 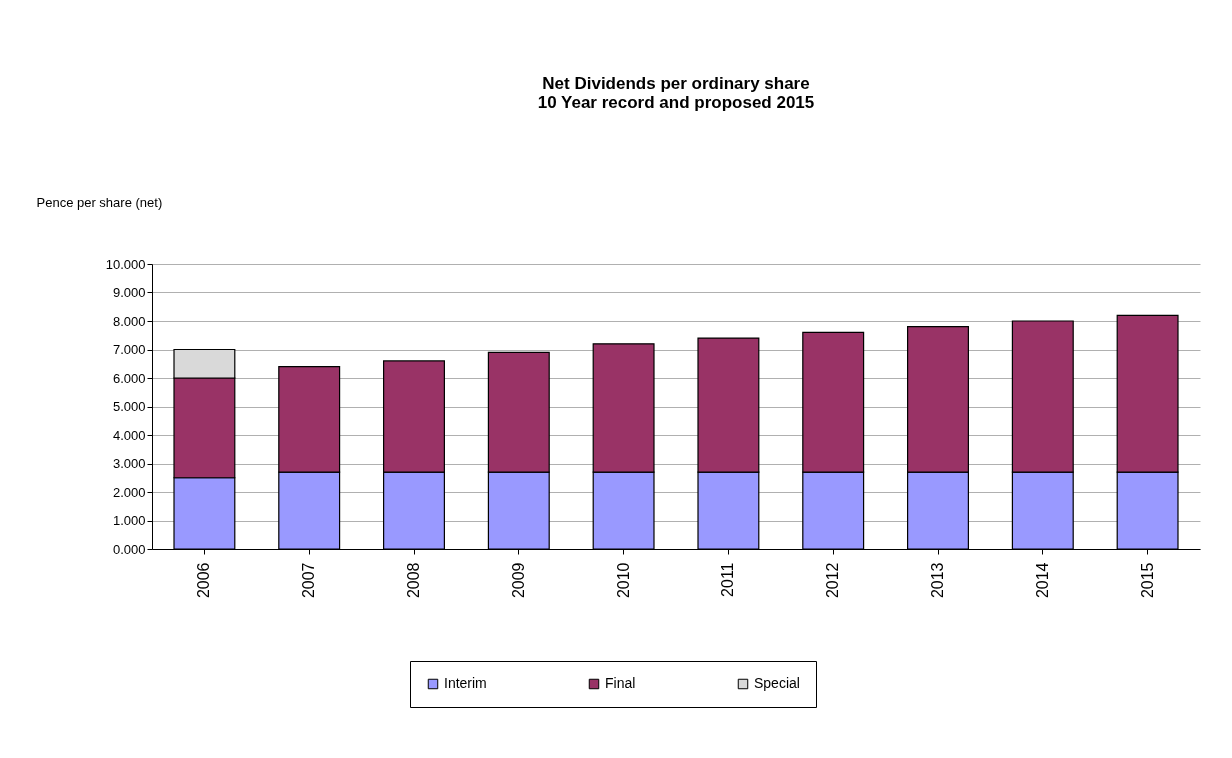 I want to click on x-tick-label: 2009, so click(x=518, y=580).